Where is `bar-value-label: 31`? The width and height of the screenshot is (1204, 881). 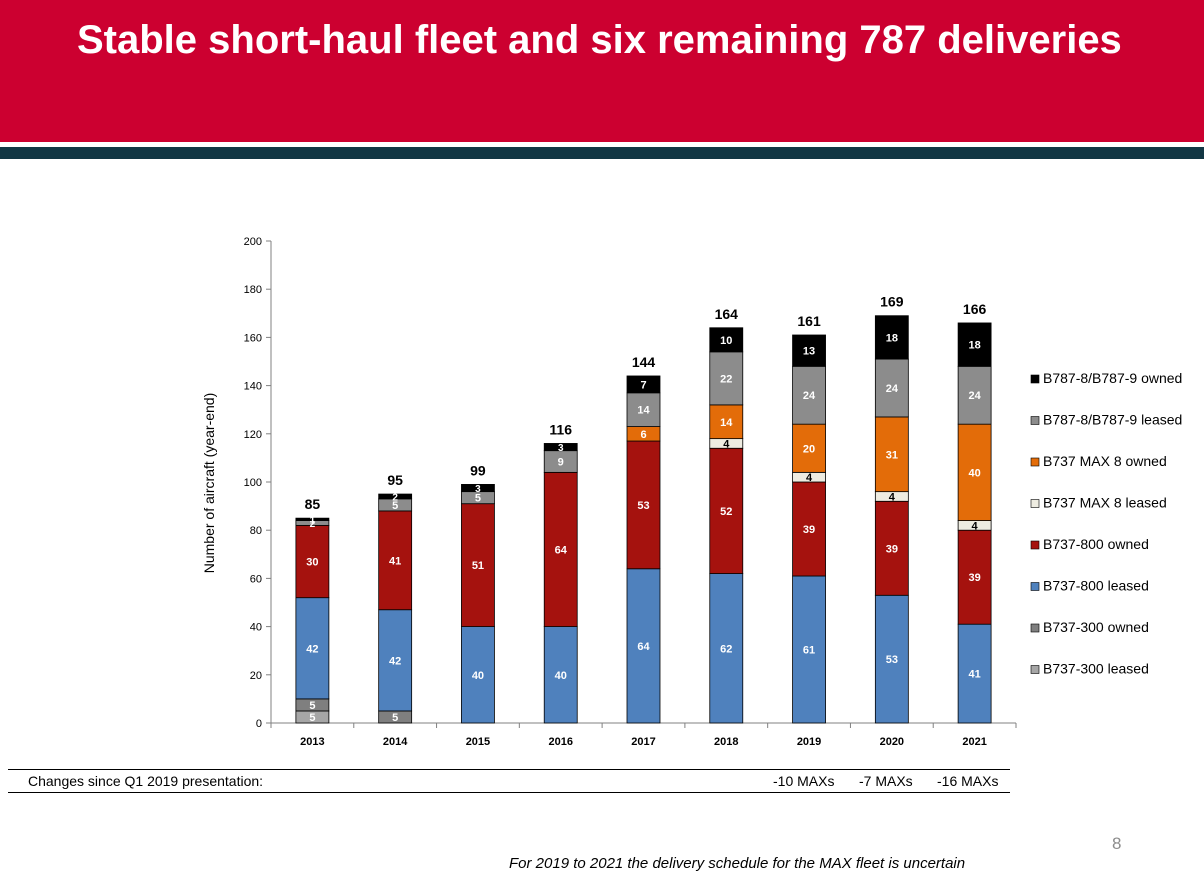 bar-value-label: 31 is located at coordinates (892, 455).